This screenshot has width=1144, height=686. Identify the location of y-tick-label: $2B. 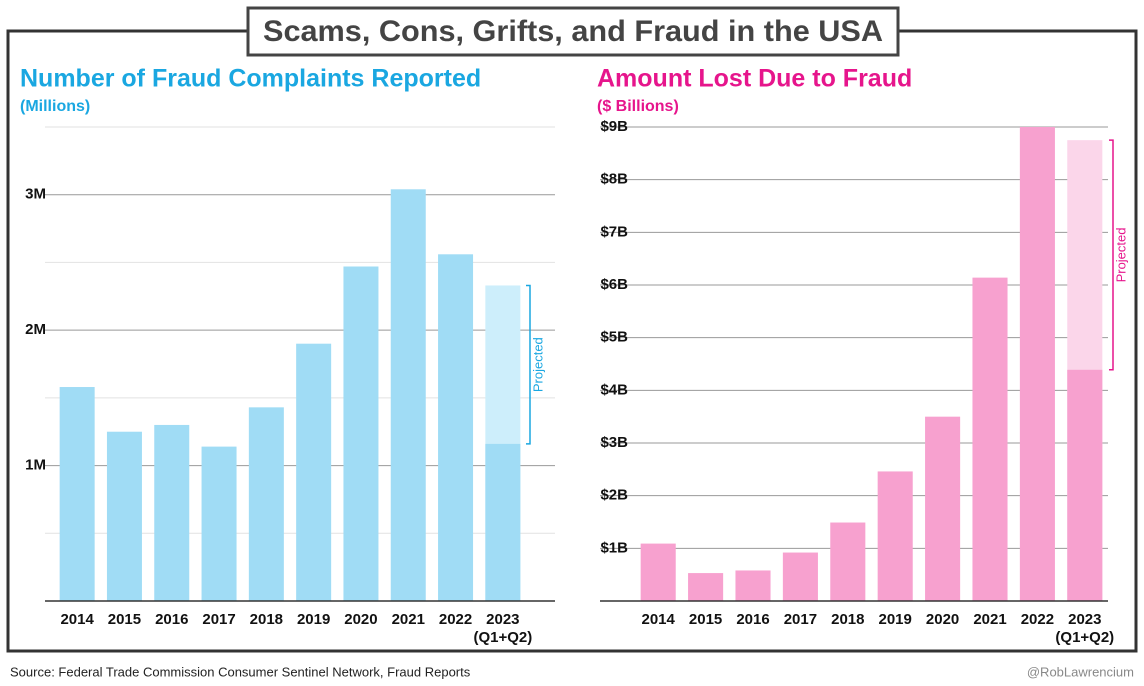
(614, 495).